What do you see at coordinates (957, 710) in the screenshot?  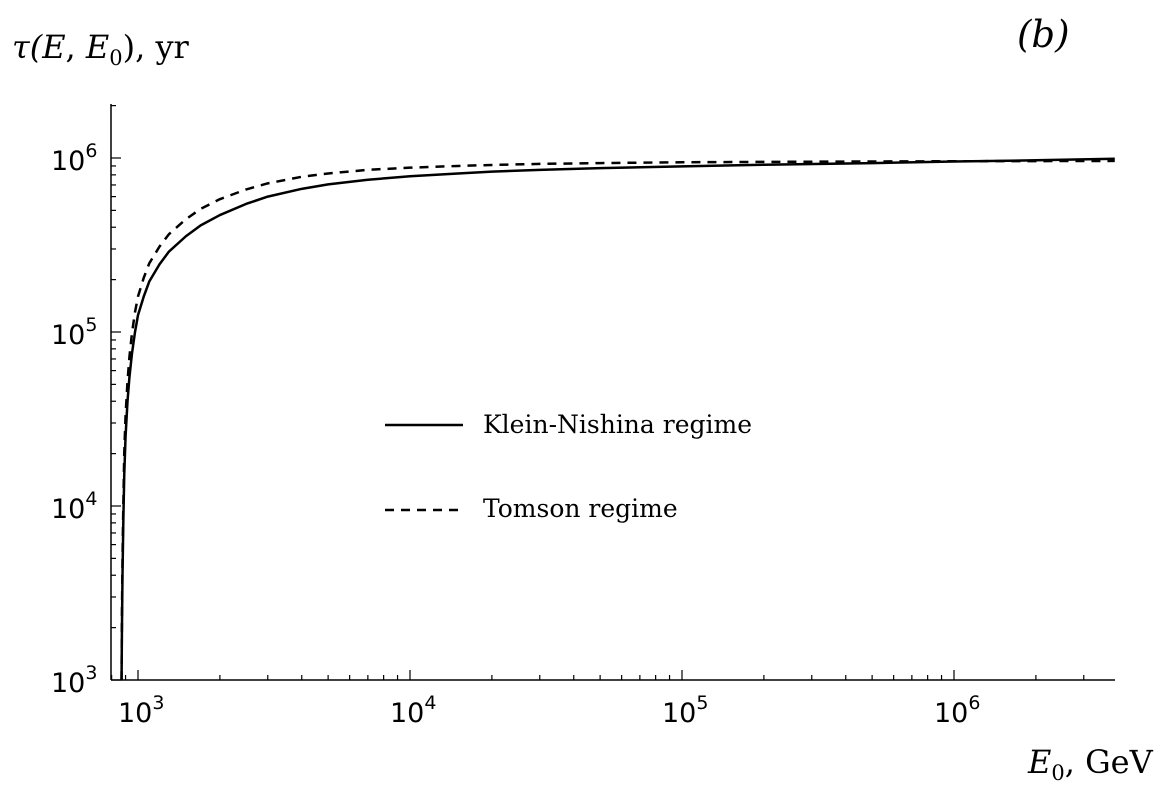 I see `x-tick-label: 10⁶` at bounding box center [957, 710].